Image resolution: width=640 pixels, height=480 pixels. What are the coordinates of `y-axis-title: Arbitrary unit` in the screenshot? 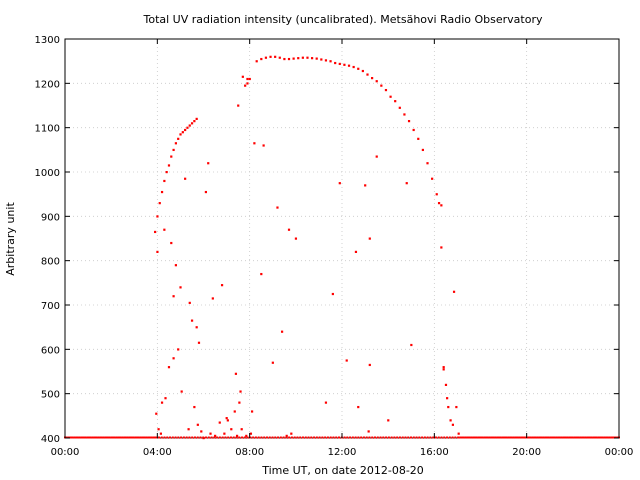 It's located at (10, 239).